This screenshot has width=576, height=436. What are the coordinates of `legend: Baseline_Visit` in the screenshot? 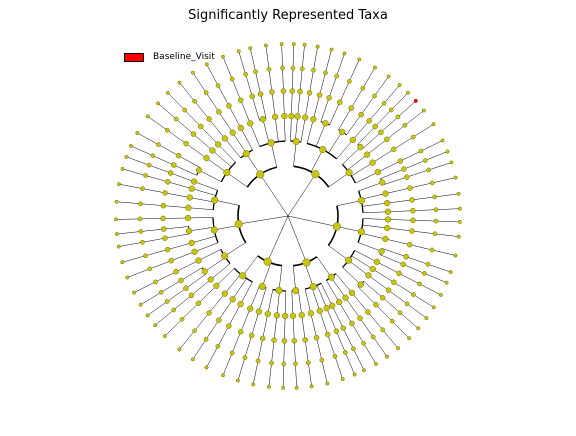 It's located at (169, 57).